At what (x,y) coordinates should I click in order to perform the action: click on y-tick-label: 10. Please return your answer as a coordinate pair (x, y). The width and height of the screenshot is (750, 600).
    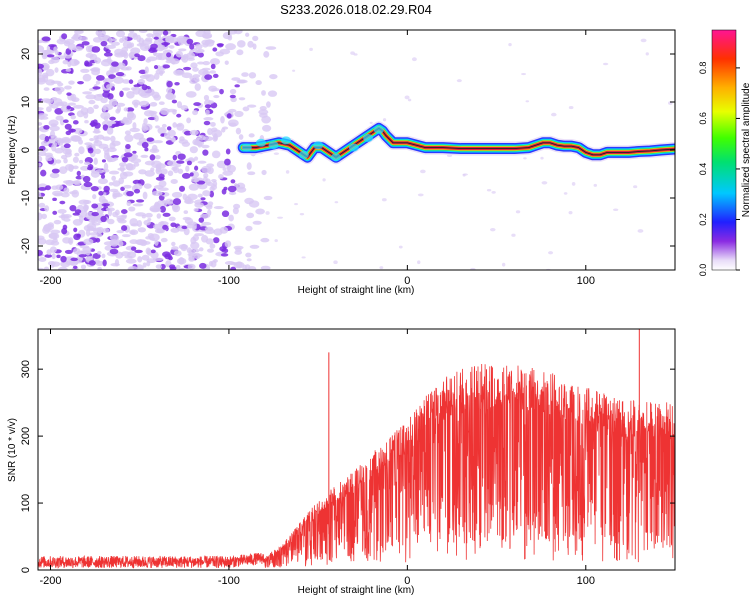
    Looking at the image, I should click on (26, 102).